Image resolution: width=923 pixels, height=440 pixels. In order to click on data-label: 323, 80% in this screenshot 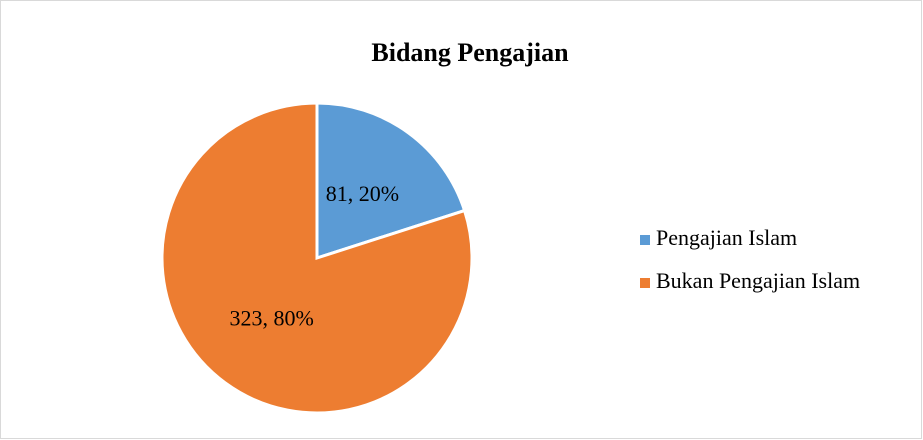, I will do `click(271, 317)`.